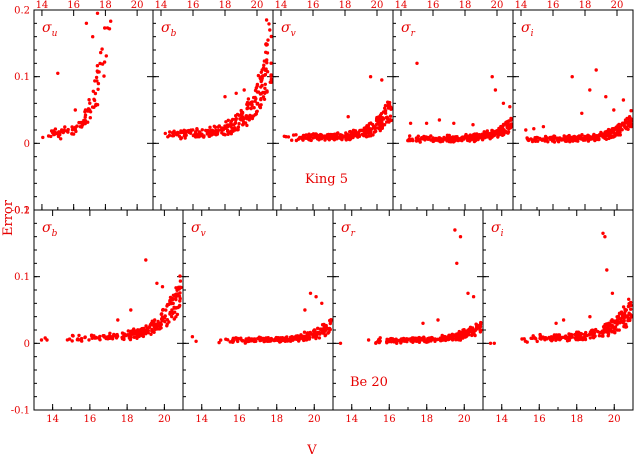 This screenshot has height=457, width=636. Describe the element at coordinates (90, 419) in the screenshot. I see `x-tick-label: 16` at that location.